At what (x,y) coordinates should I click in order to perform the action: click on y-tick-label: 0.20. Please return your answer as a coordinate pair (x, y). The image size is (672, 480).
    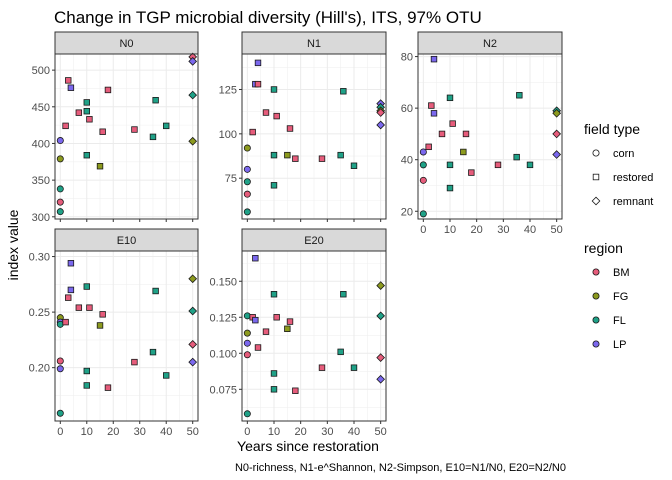
    Looking at the image, I should click on (39, 369).